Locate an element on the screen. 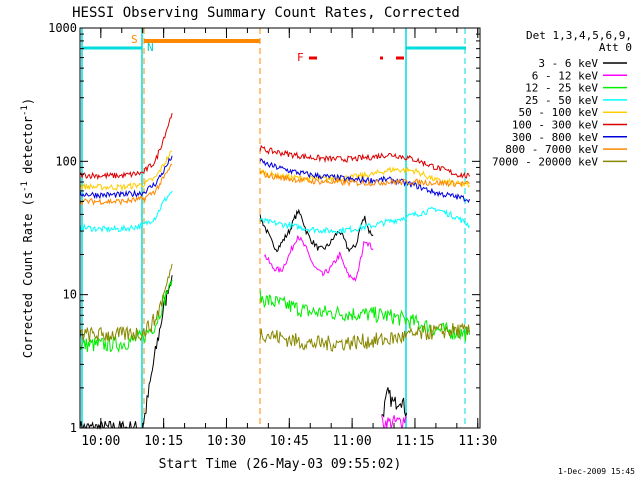 The width and height of the screenshot is (640, 480). legend-label: 100 - 300 keV is located at coordinates (555, 125).